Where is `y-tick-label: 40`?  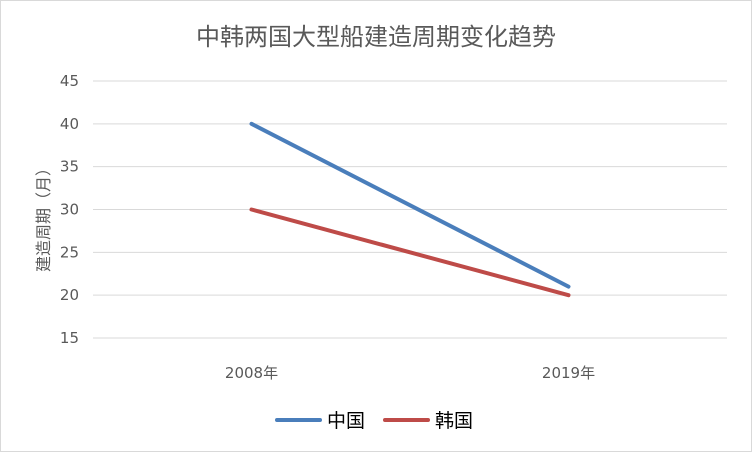
y-tick-label: 40 is located at coordinates (69, 124).